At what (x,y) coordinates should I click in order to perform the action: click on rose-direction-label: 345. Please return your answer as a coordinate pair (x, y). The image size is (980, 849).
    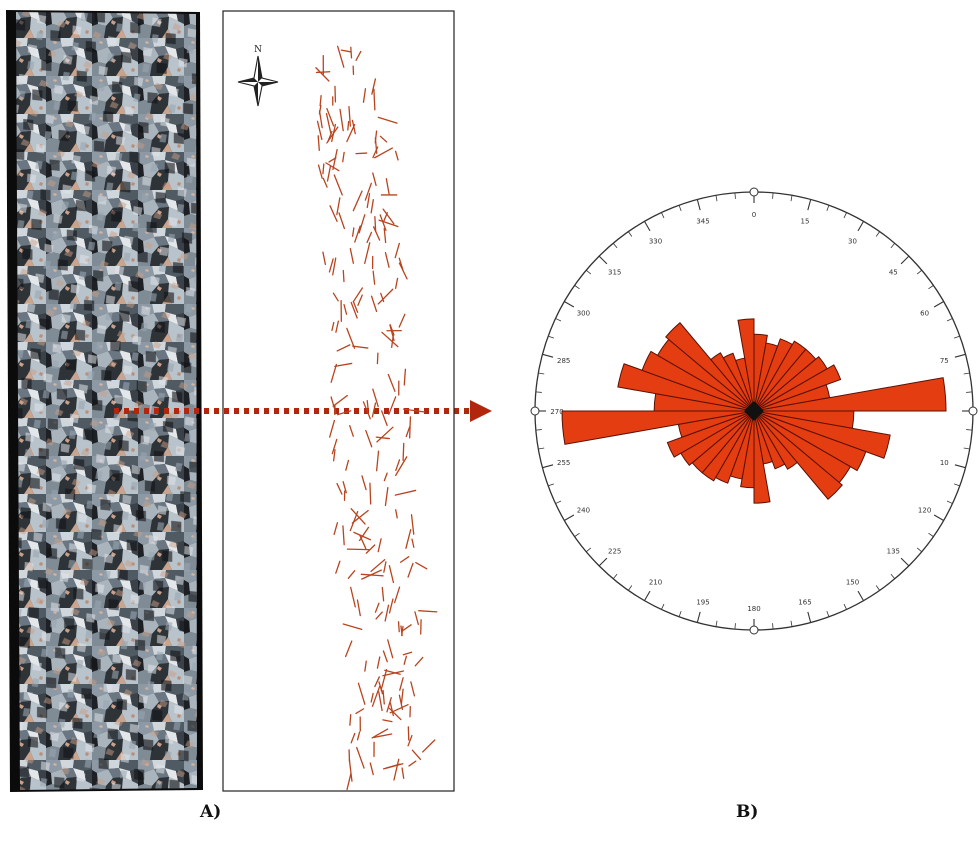
    Looking at the image, I should click on (702, 222).